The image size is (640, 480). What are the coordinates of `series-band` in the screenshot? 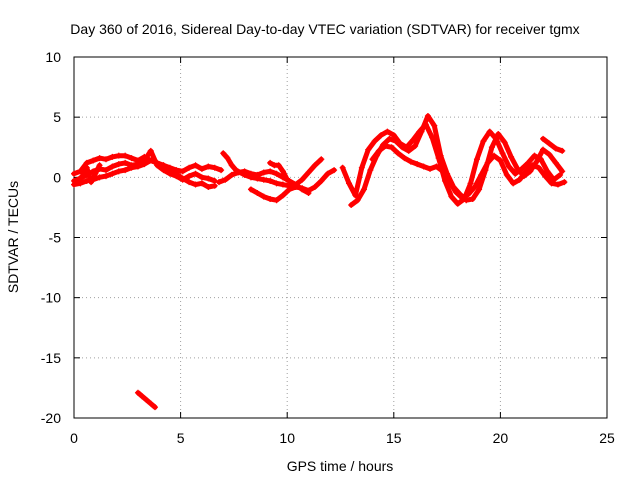 It's located at (272, 169).